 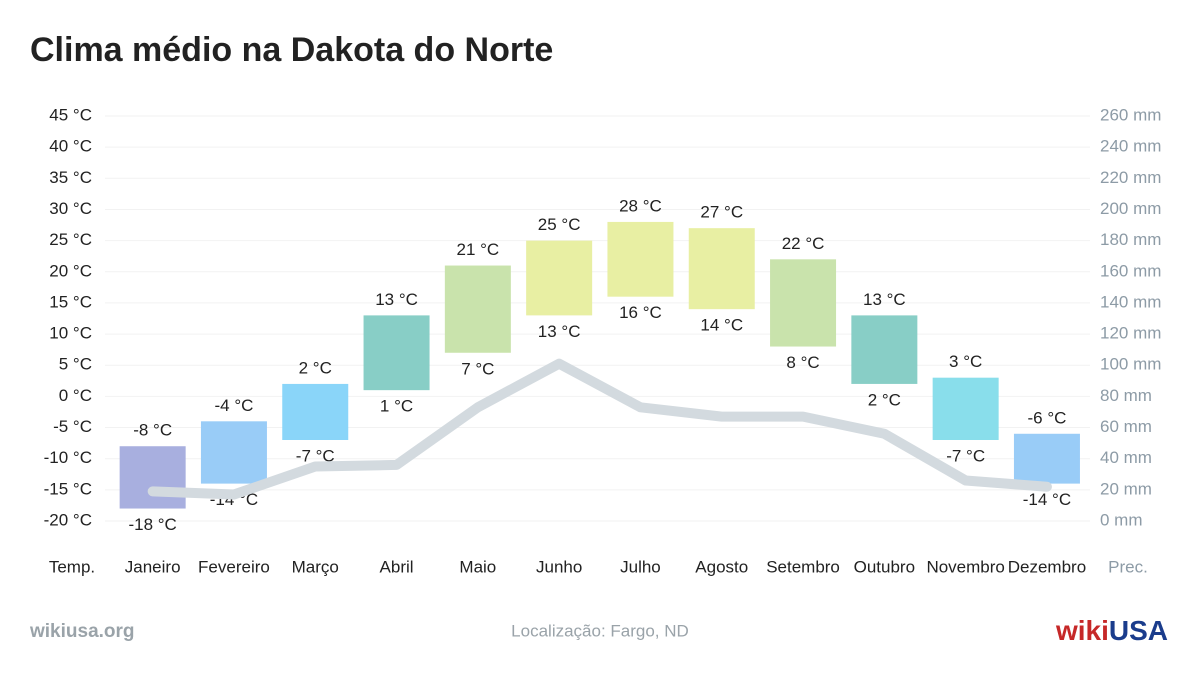 What do you see at coordinates (68, 488) in the screenshot?
I see `y-tick-label: -15 °C` at bounding box center [68, 488].